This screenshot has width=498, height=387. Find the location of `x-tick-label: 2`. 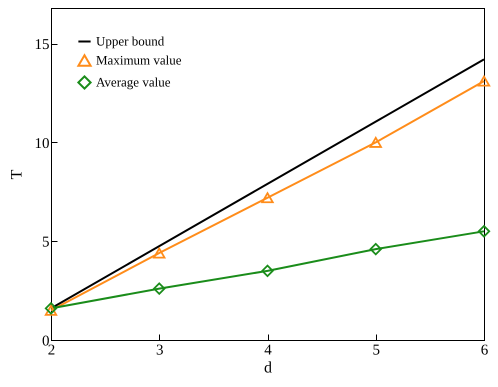

x-tick-label: 2 is located at coordinates (52, 350).